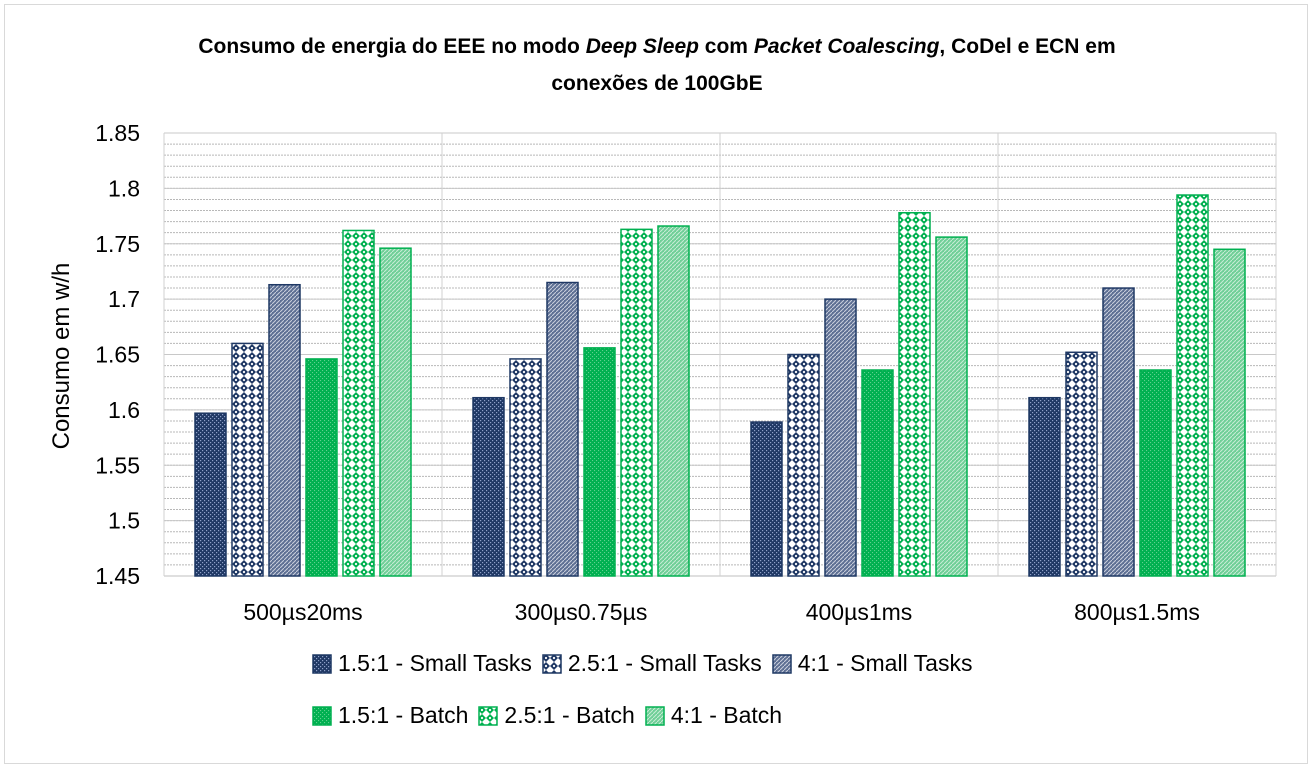 Image resolution: width=1314 pixels, height=770 pixels. What do you see at coordinates (435, 663) in the screenshot?
I see `legend-label: 1.5:1 - Small Tasks` at bounding box center [435, 663].